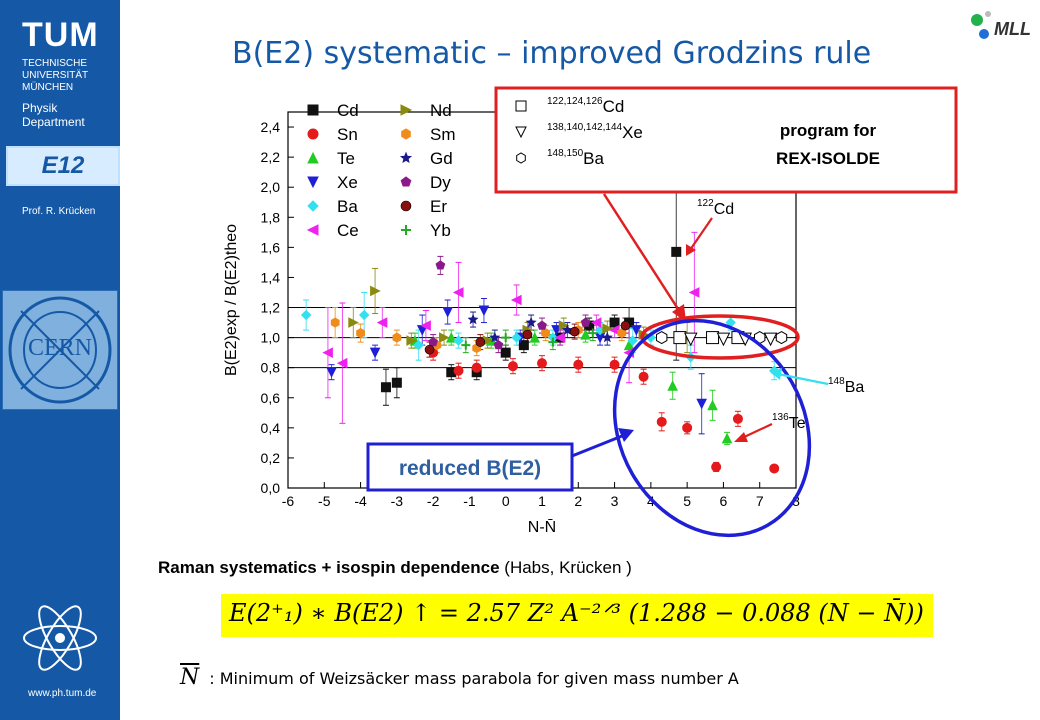 Image resolution: width=1040 pixels, height=720 pixels. I want to click on dept-line-1: Physik, so click(40, 108).